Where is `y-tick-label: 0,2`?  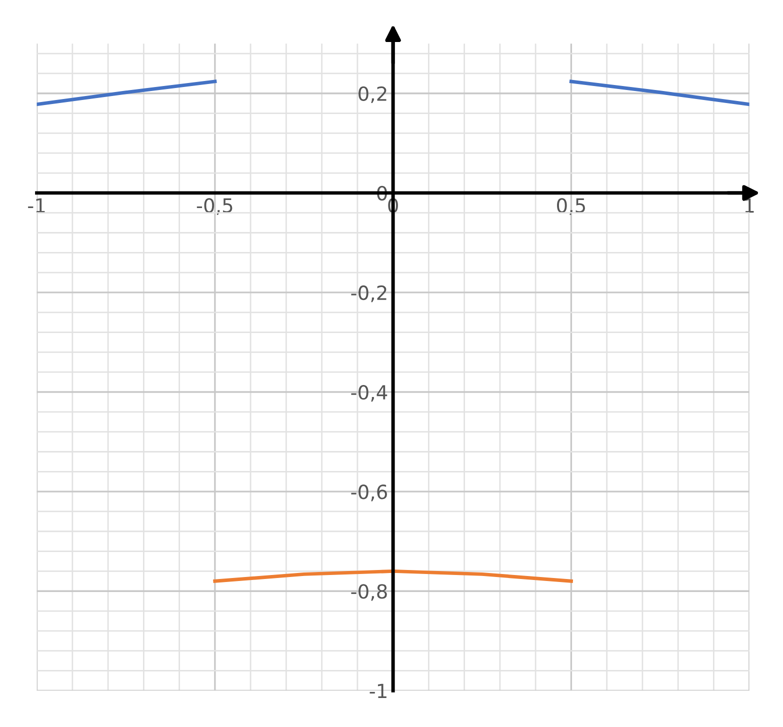 y-tick-label: 0,2 is located at coordinates (372, 95).